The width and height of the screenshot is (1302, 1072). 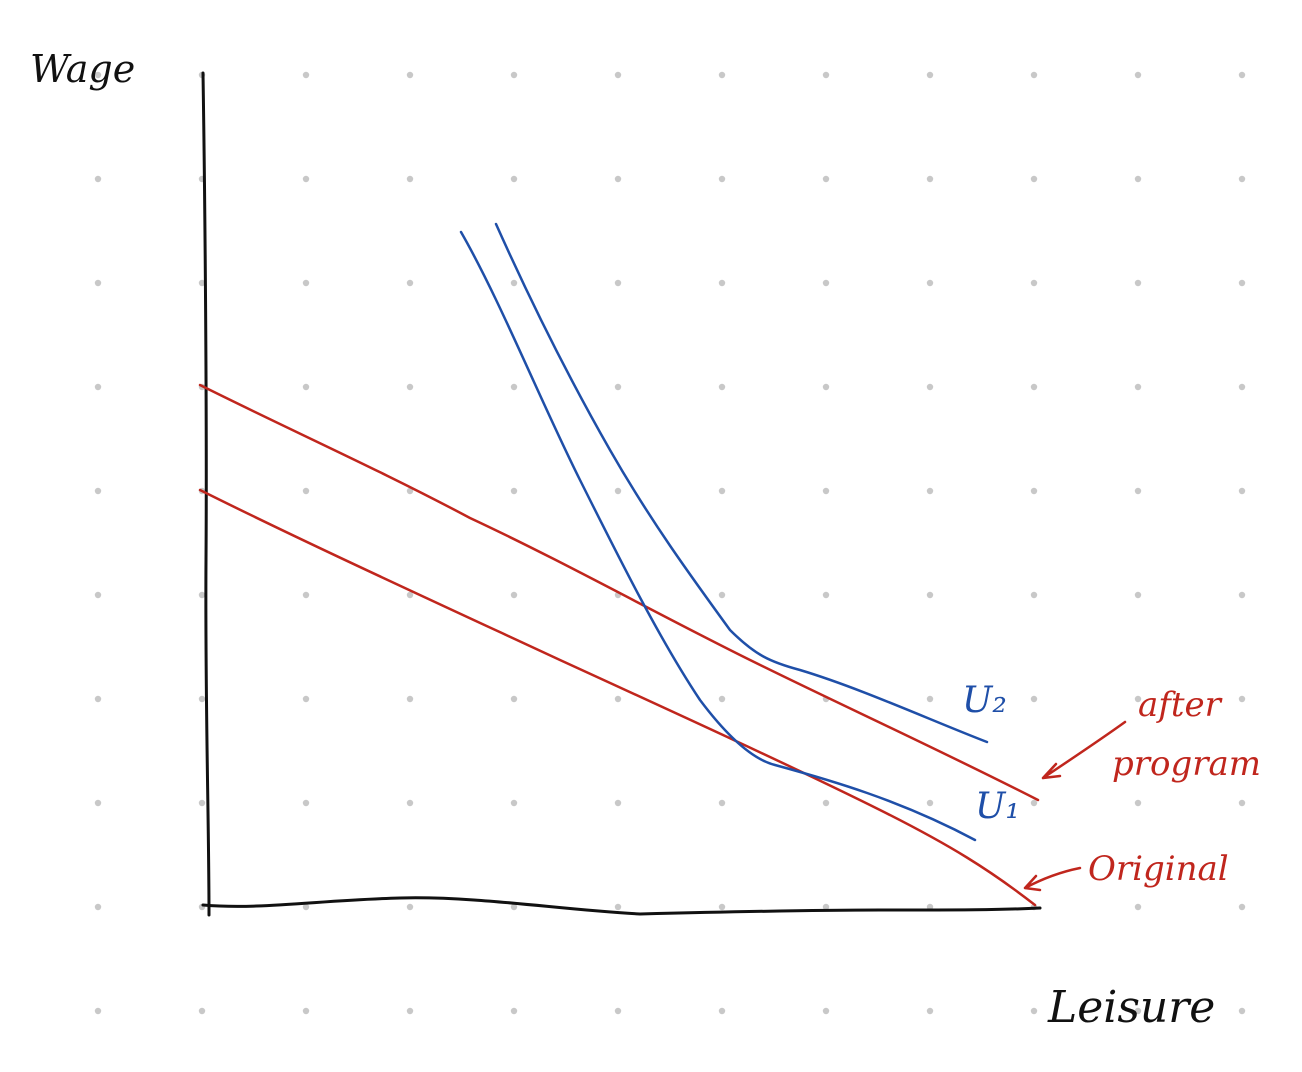 What do you see at coordinates (984, 700) in the screenshot?
I see `u2-label: U₂` at bounding box center [984, 700].